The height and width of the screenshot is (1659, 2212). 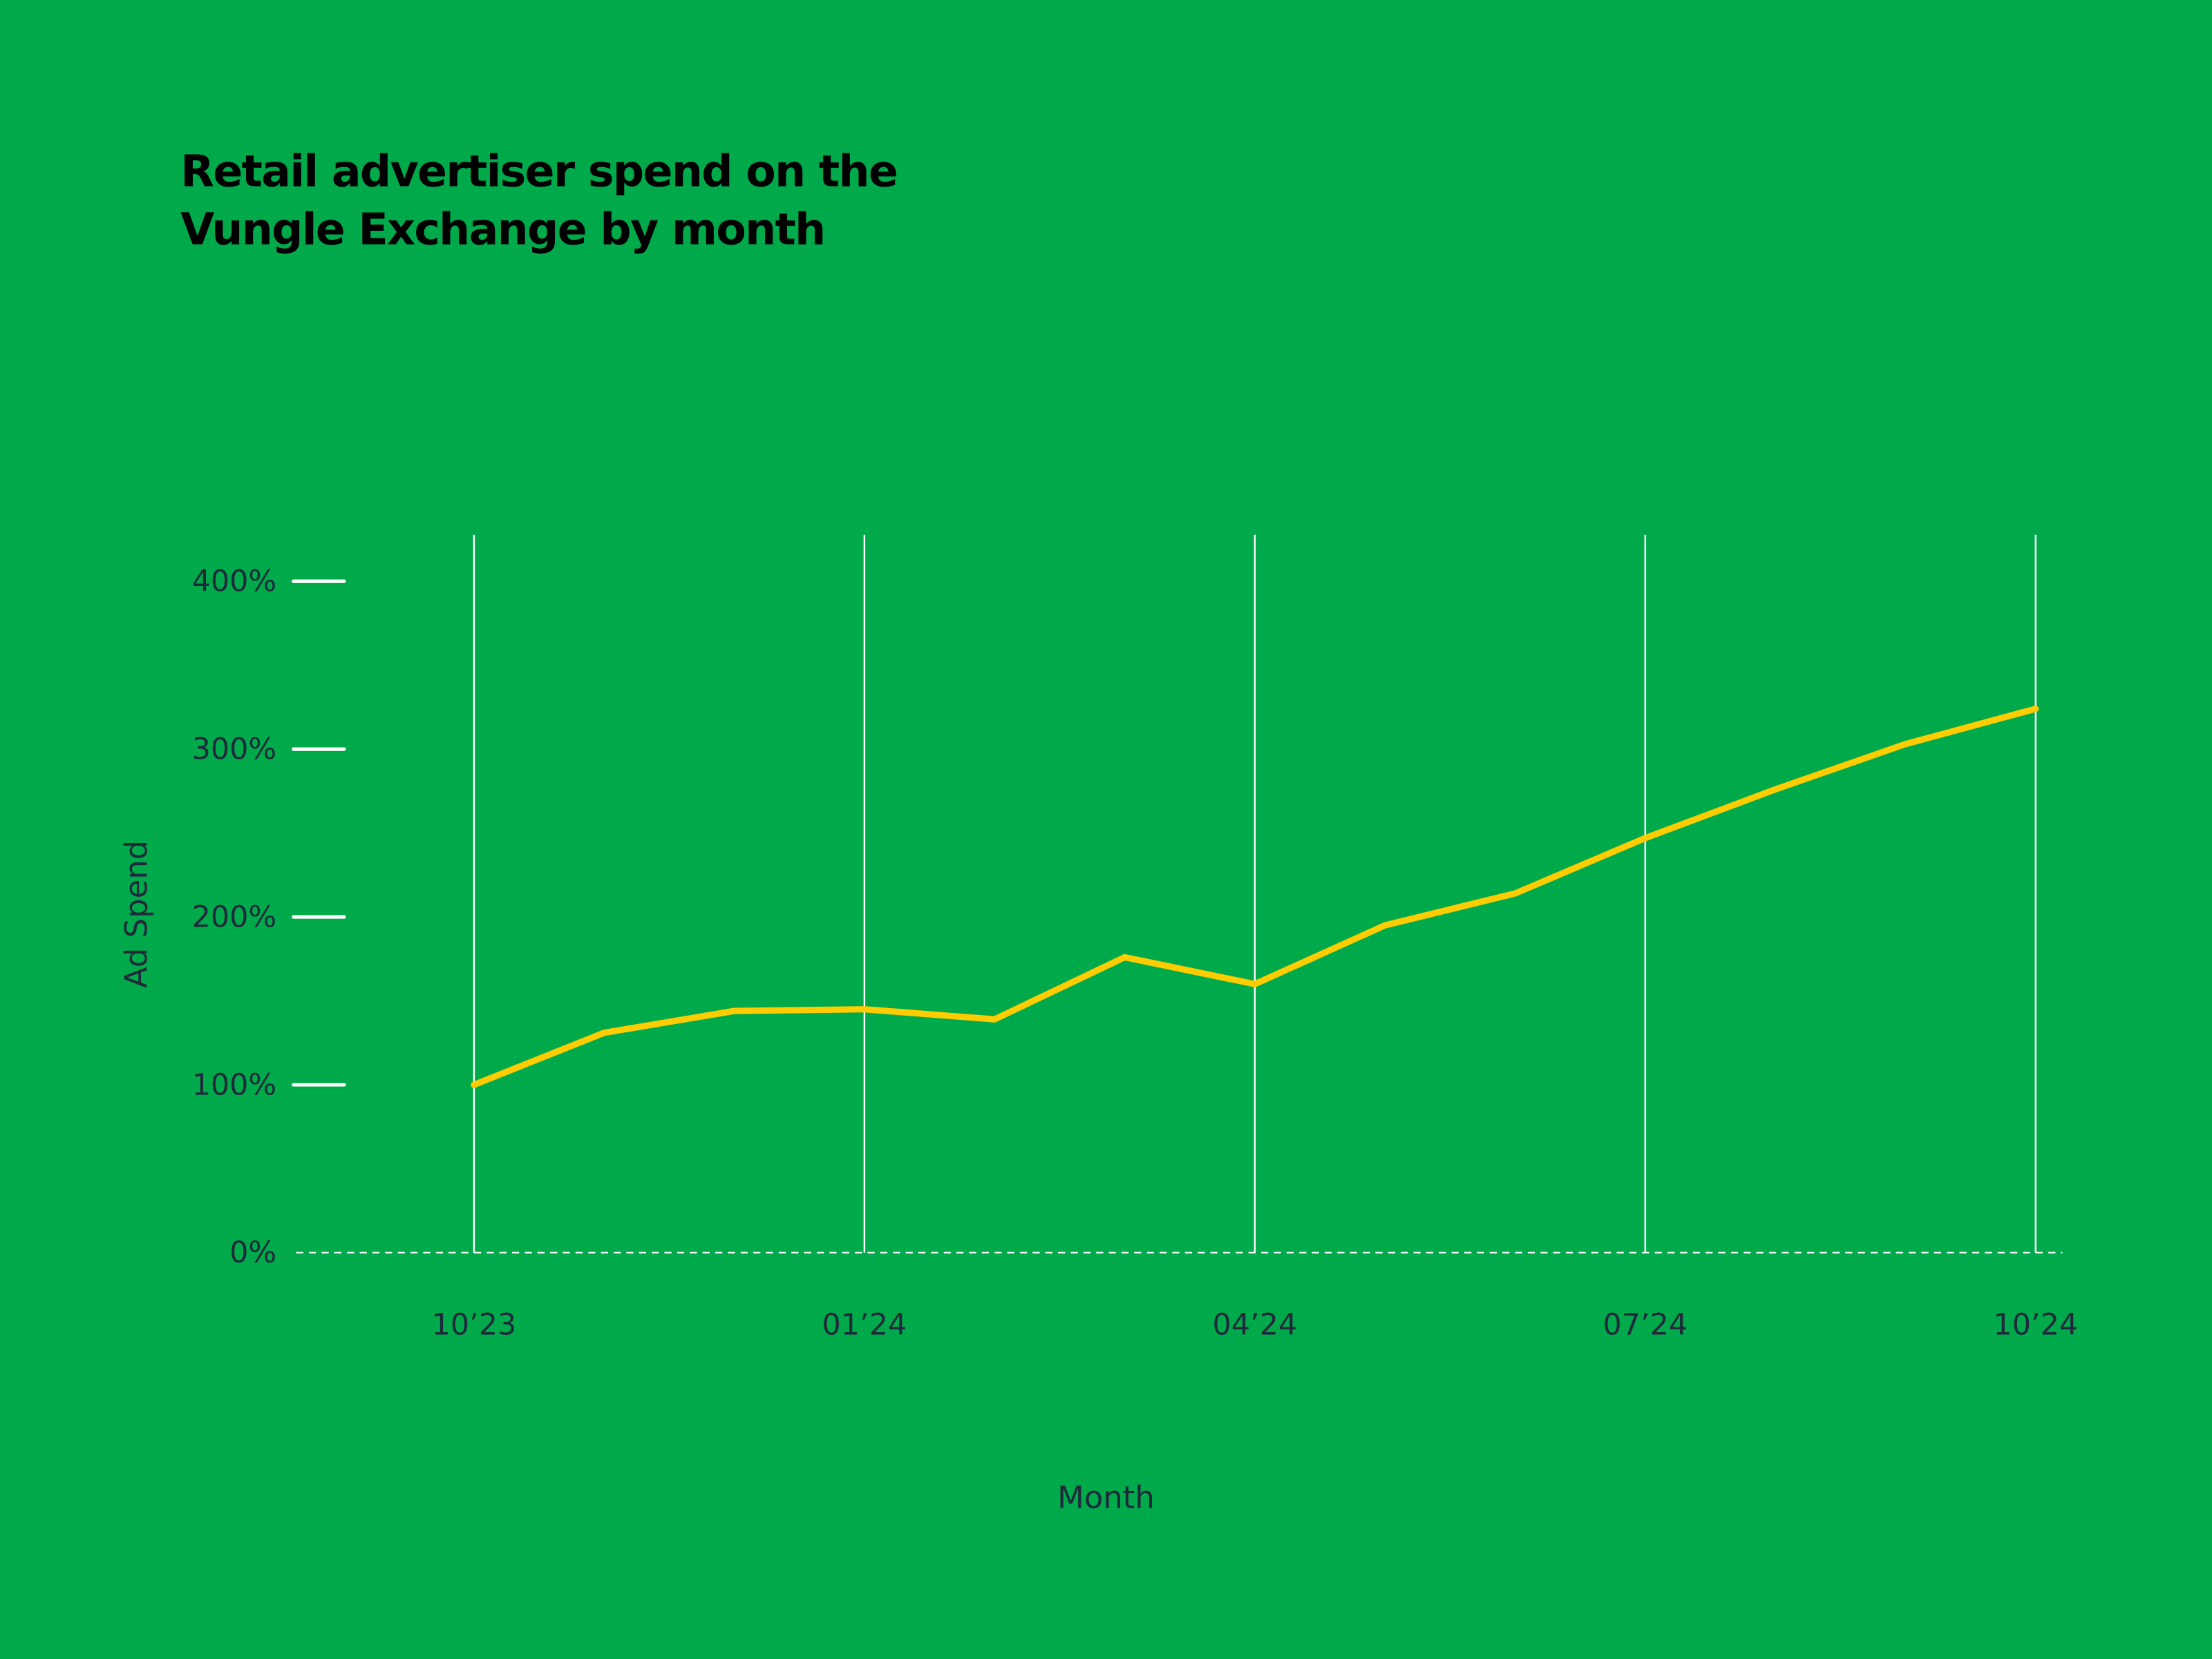 What do you see at coordinates (474, 1325) in the screenshot?
I see `x-tick-label: 10’23` at bounding box center [474, 1325].